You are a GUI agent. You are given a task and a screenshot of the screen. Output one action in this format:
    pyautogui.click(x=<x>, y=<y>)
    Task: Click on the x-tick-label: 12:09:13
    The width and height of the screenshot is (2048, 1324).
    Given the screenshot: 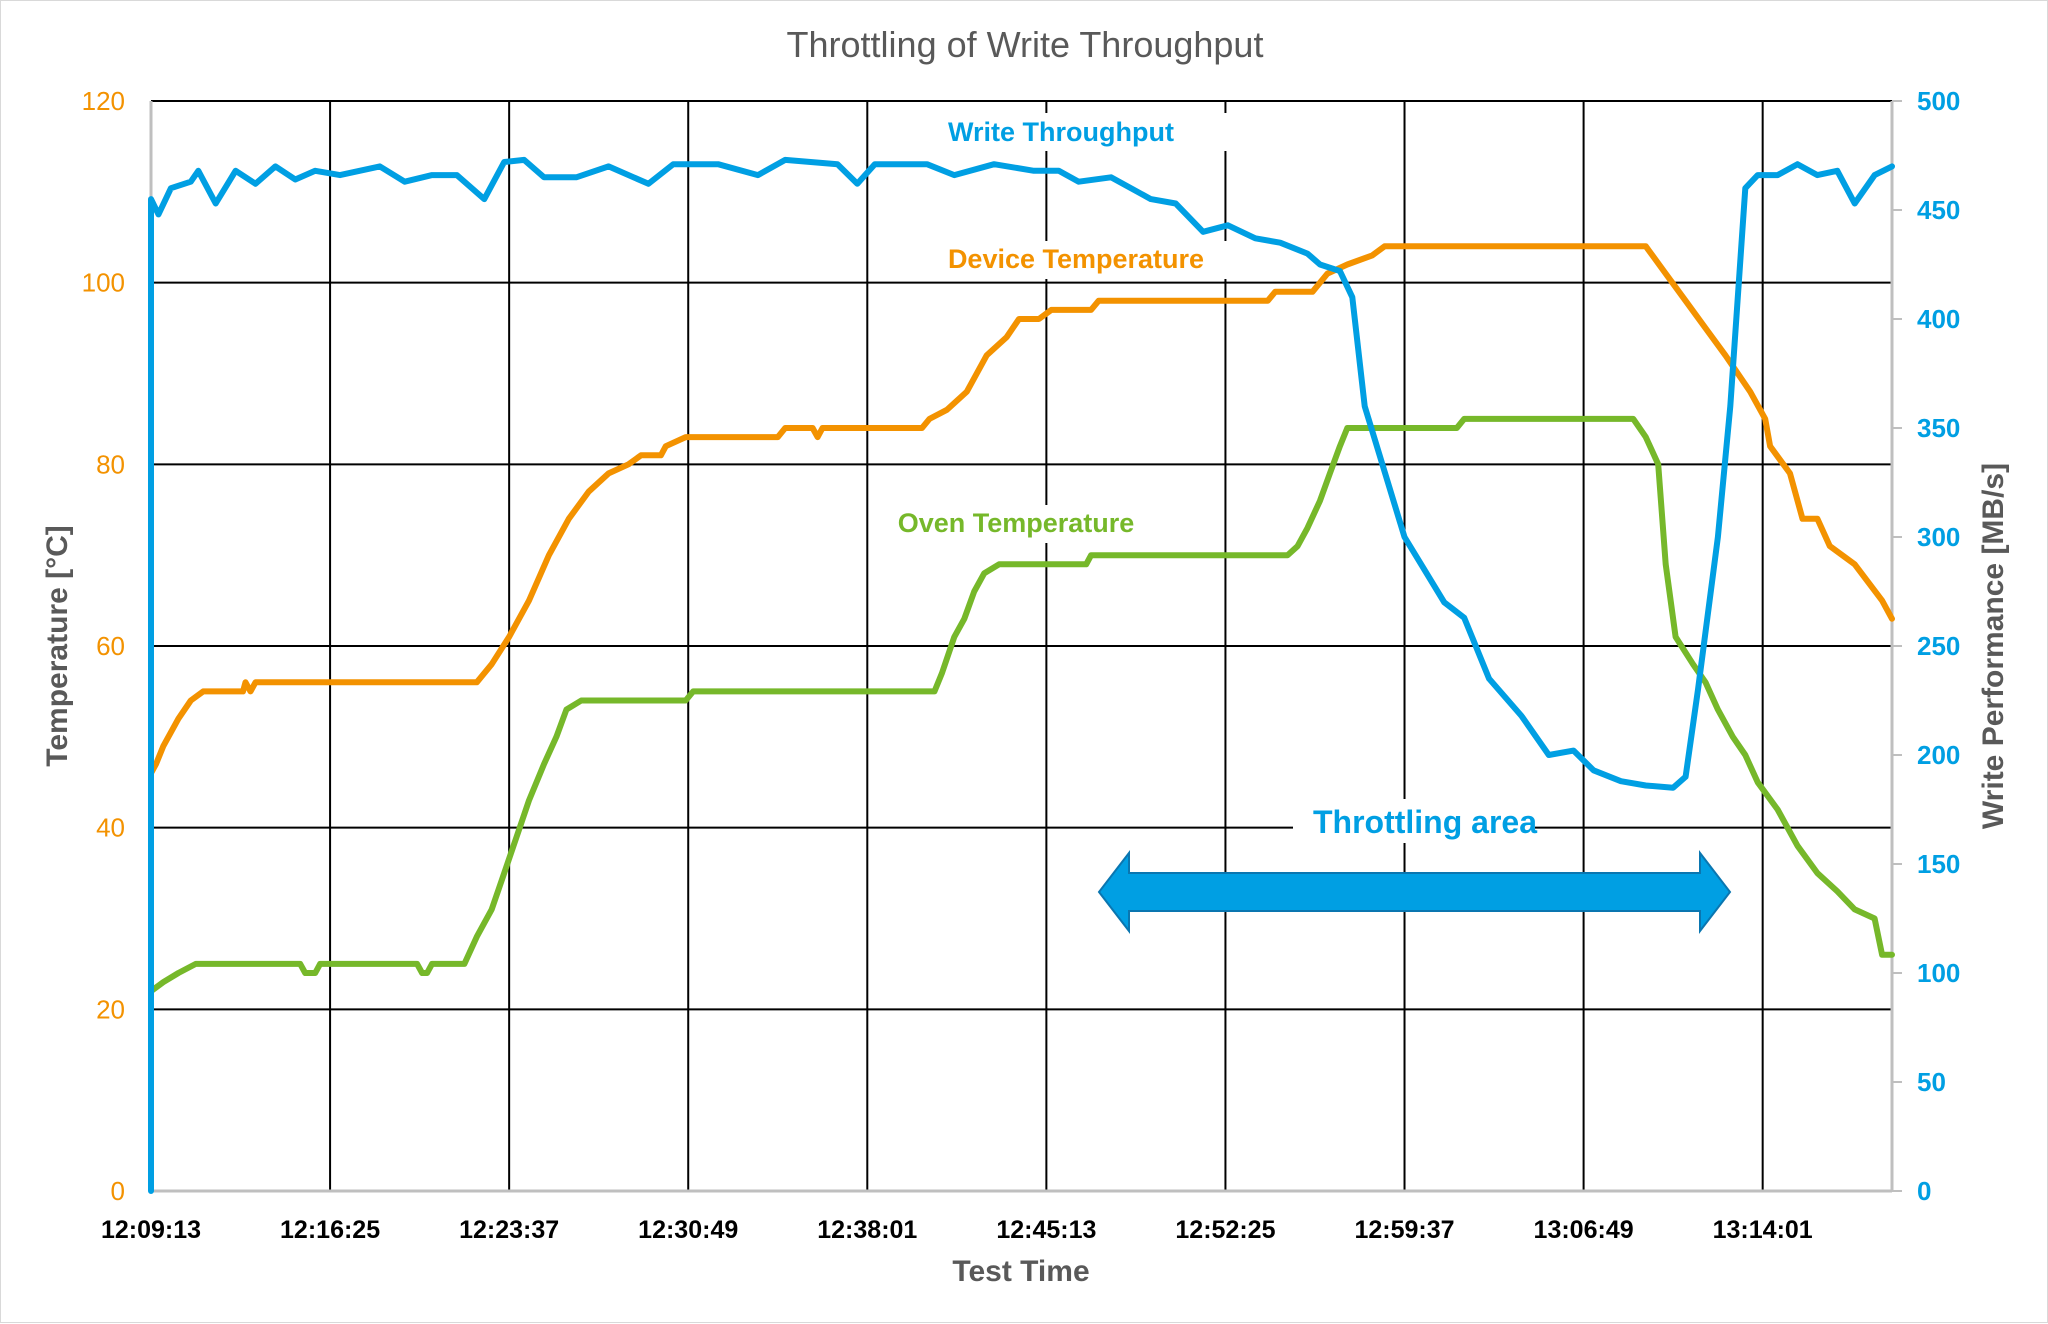 What is the action you would take?
    pyautogui.click(x=151, y=1230)
    